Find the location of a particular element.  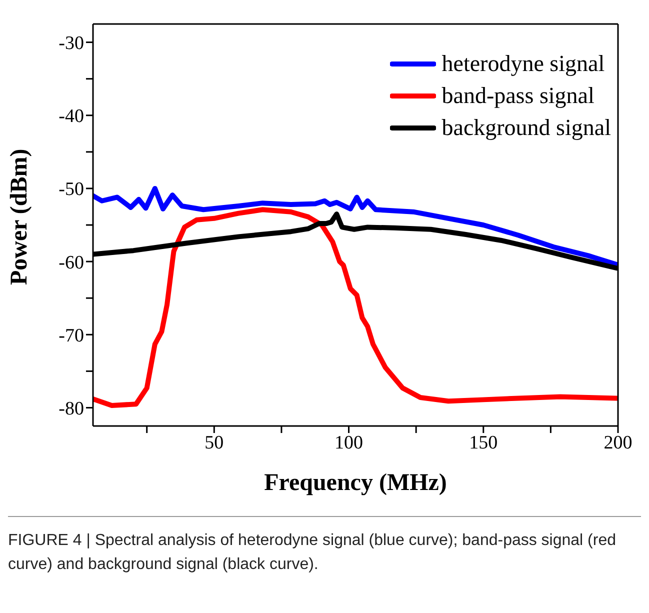

legend-label: background signal is located at coordinates (526, 128).